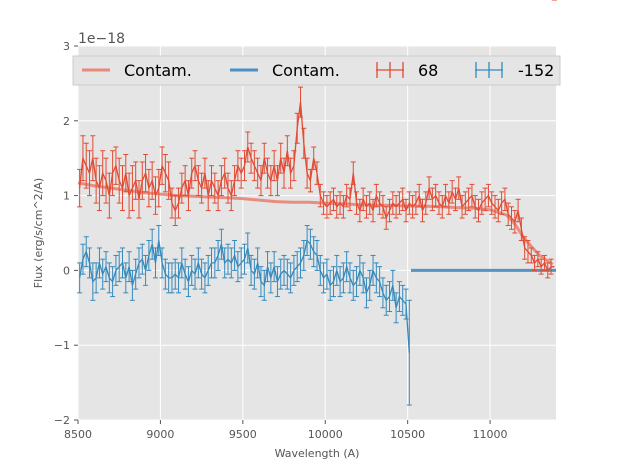 This screenshot has height=467, width=617. Describe the element at coordinates (101, 39) in the screenshot. I see `y-offset-label: 1e−18` at that location.